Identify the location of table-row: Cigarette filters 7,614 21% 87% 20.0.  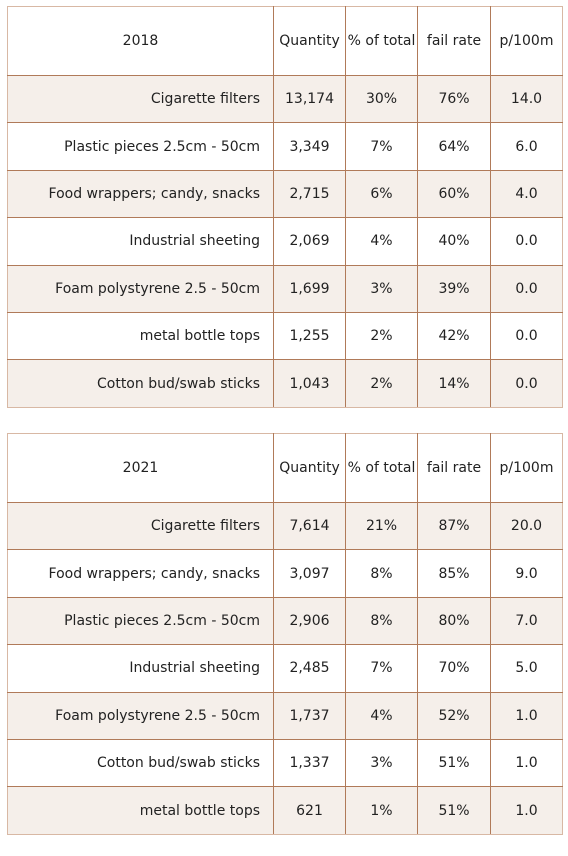
(285, 526).